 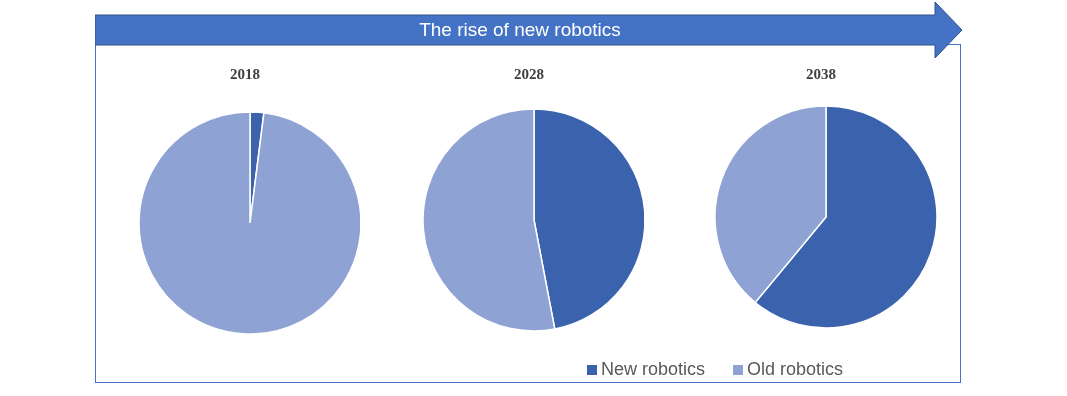 What do you see at coordinates (653, 369) in the screenshot?
I see `legend-label: New robotics` at bounding box center [653, 369].